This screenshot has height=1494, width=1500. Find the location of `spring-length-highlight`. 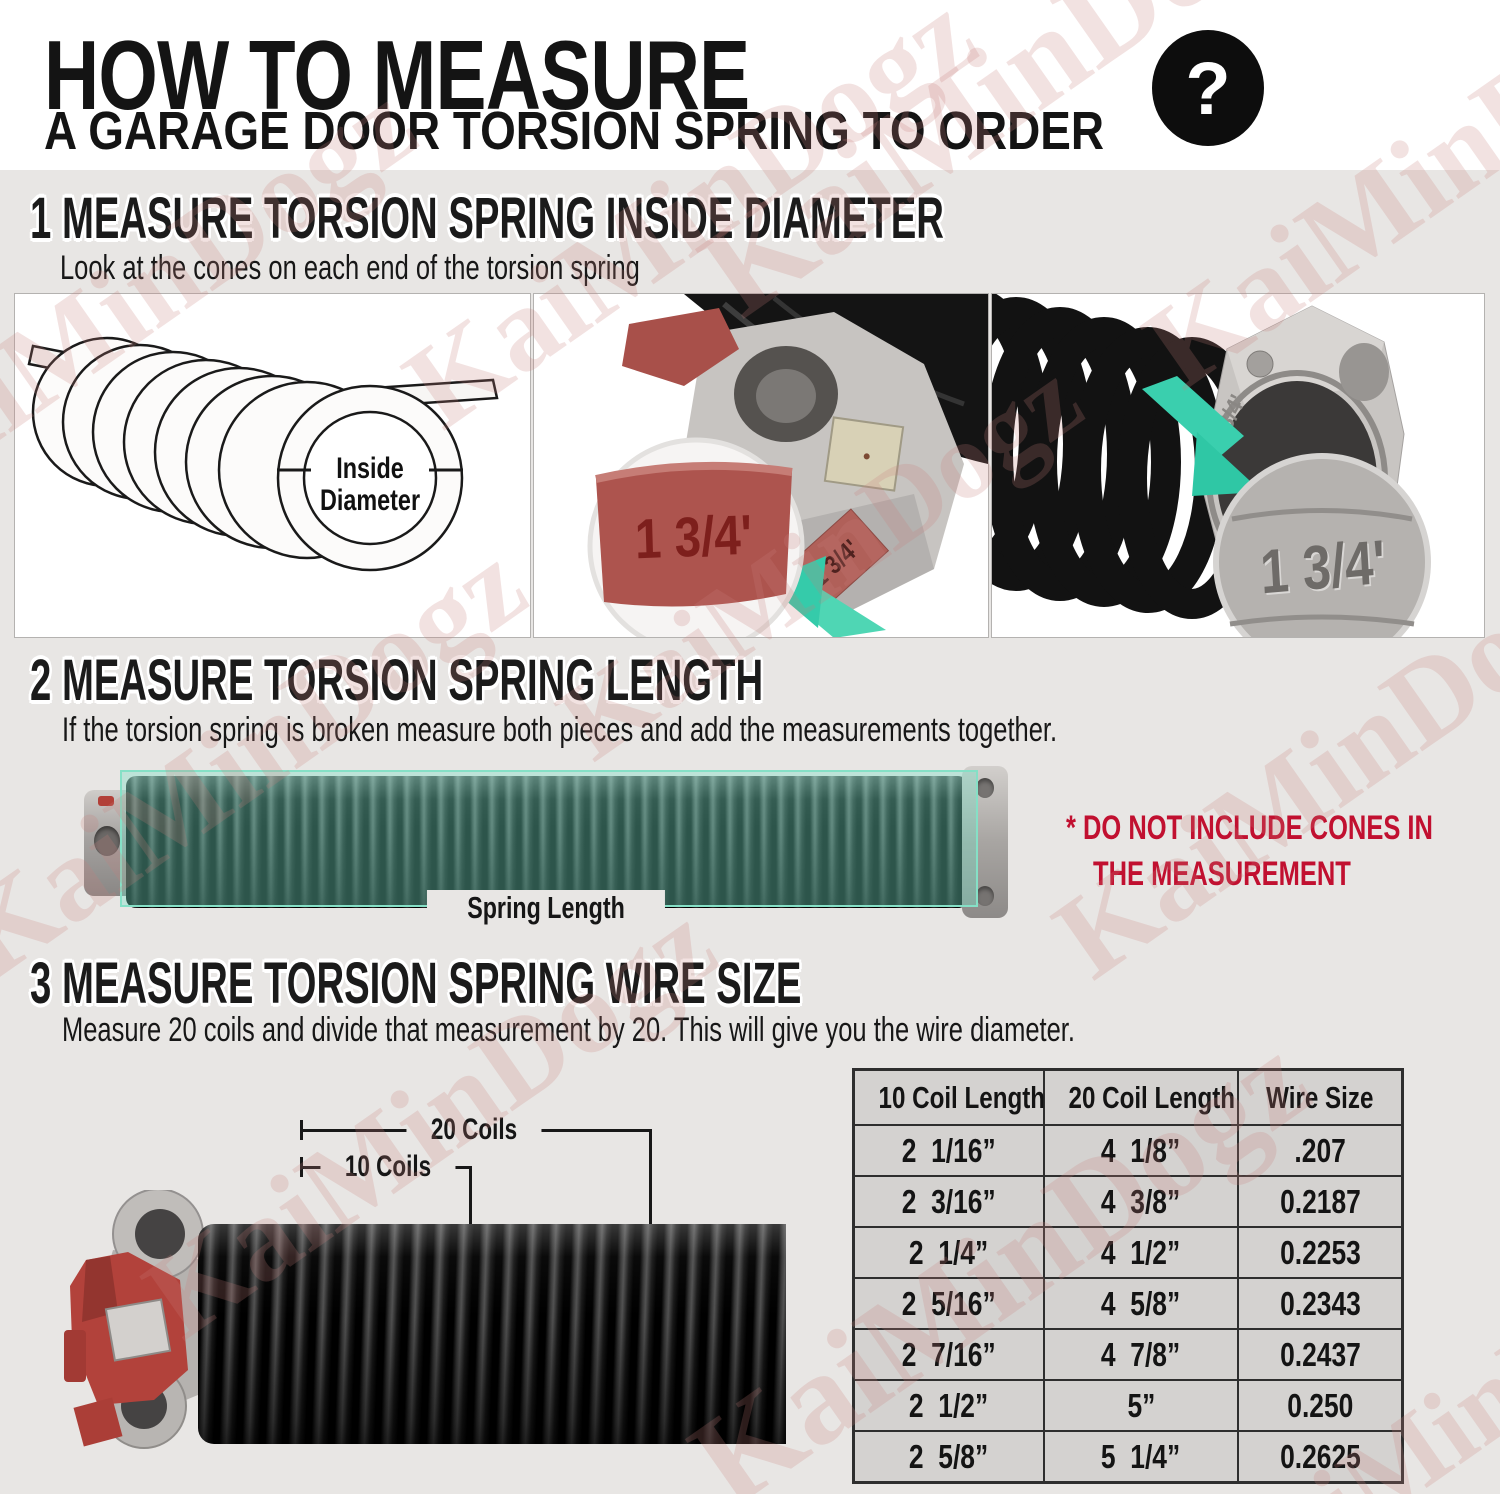

spring-length-highlight is located at coordinates (549, 838).